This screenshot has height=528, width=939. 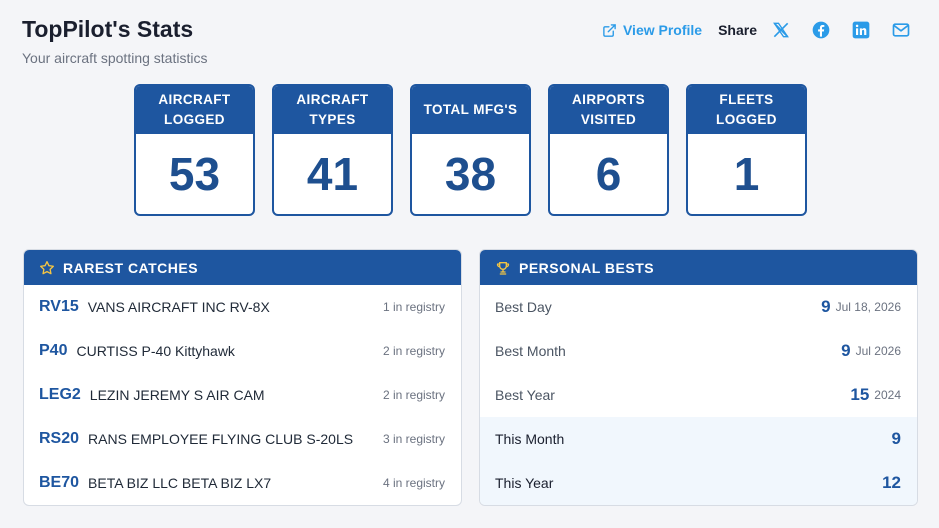 What do you see at coordinates (878, 351) in the screenshot?
I see `best-date: Jul 2026` at bounding box center [878, 351].